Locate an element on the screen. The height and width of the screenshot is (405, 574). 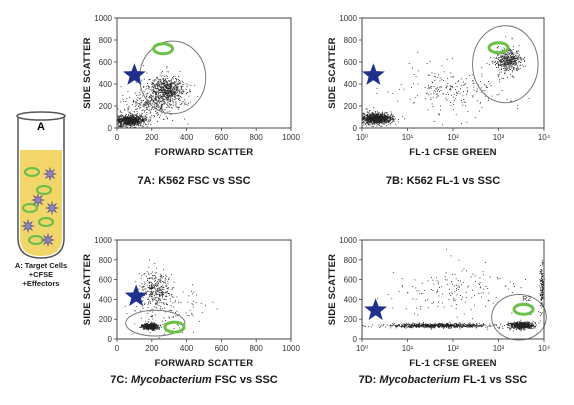
x-tick-label: 10³ is located at coordinates (499, 137).